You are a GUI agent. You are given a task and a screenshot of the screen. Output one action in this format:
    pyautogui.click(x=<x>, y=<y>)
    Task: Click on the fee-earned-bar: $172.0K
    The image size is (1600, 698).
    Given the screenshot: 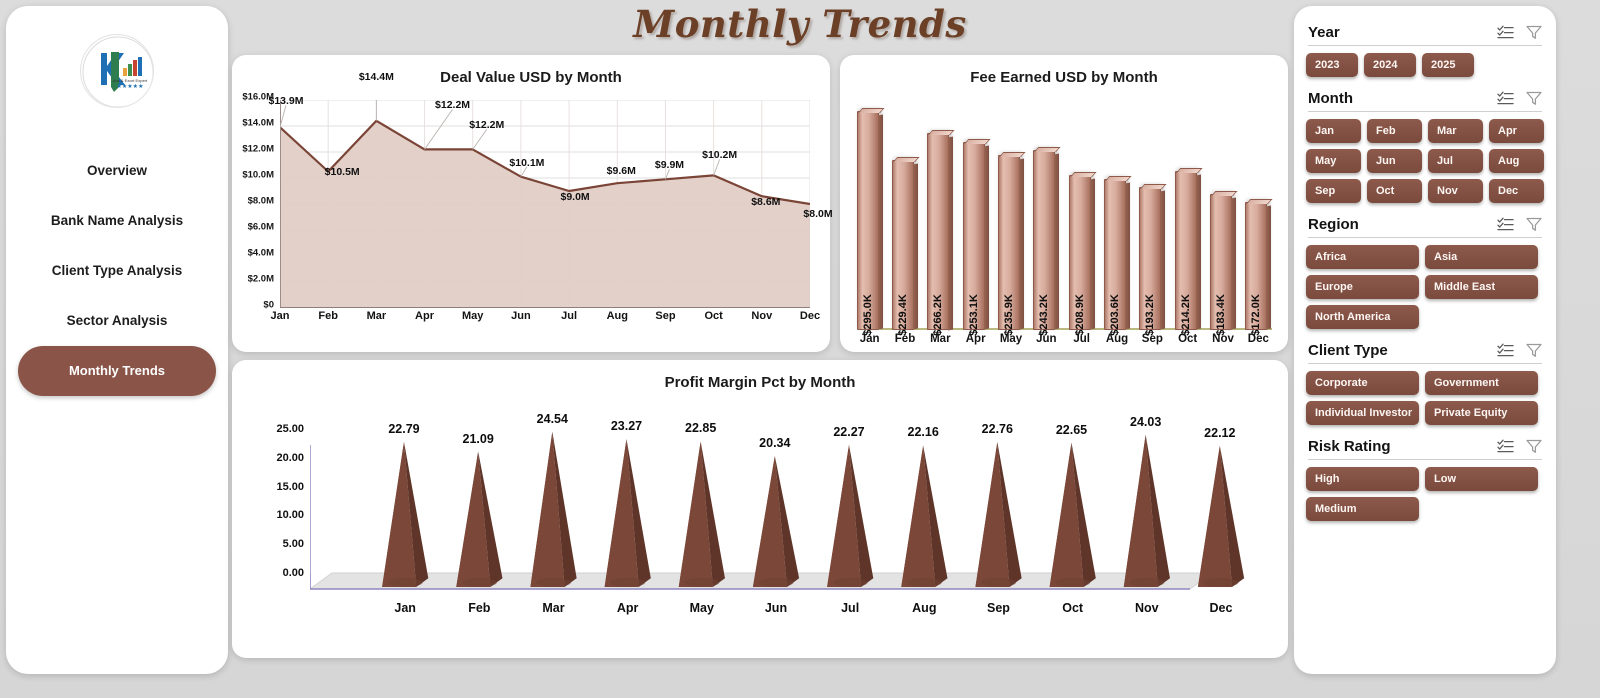 What is the action you would take?
    pyautogui.click(x=1259, y=267)
    